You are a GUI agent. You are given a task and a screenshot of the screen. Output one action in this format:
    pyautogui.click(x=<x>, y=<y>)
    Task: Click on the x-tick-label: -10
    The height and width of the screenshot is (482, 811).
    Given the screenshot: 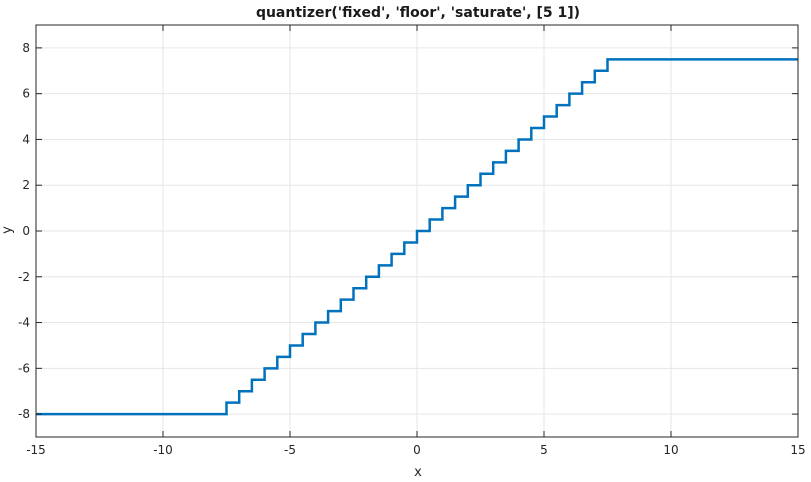 What is the action you would take?
    pyautogui.click(x=163, y=450)
    